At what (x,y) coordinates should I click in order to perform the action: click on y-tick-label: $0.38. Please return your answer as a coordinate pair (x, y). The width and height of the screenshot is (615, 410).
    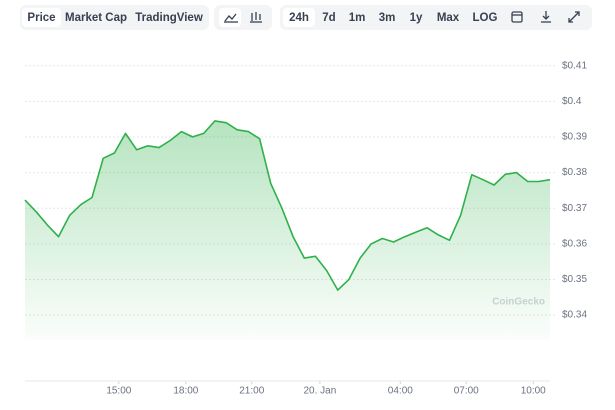
    Looking at the image, I should click on (574, 172).